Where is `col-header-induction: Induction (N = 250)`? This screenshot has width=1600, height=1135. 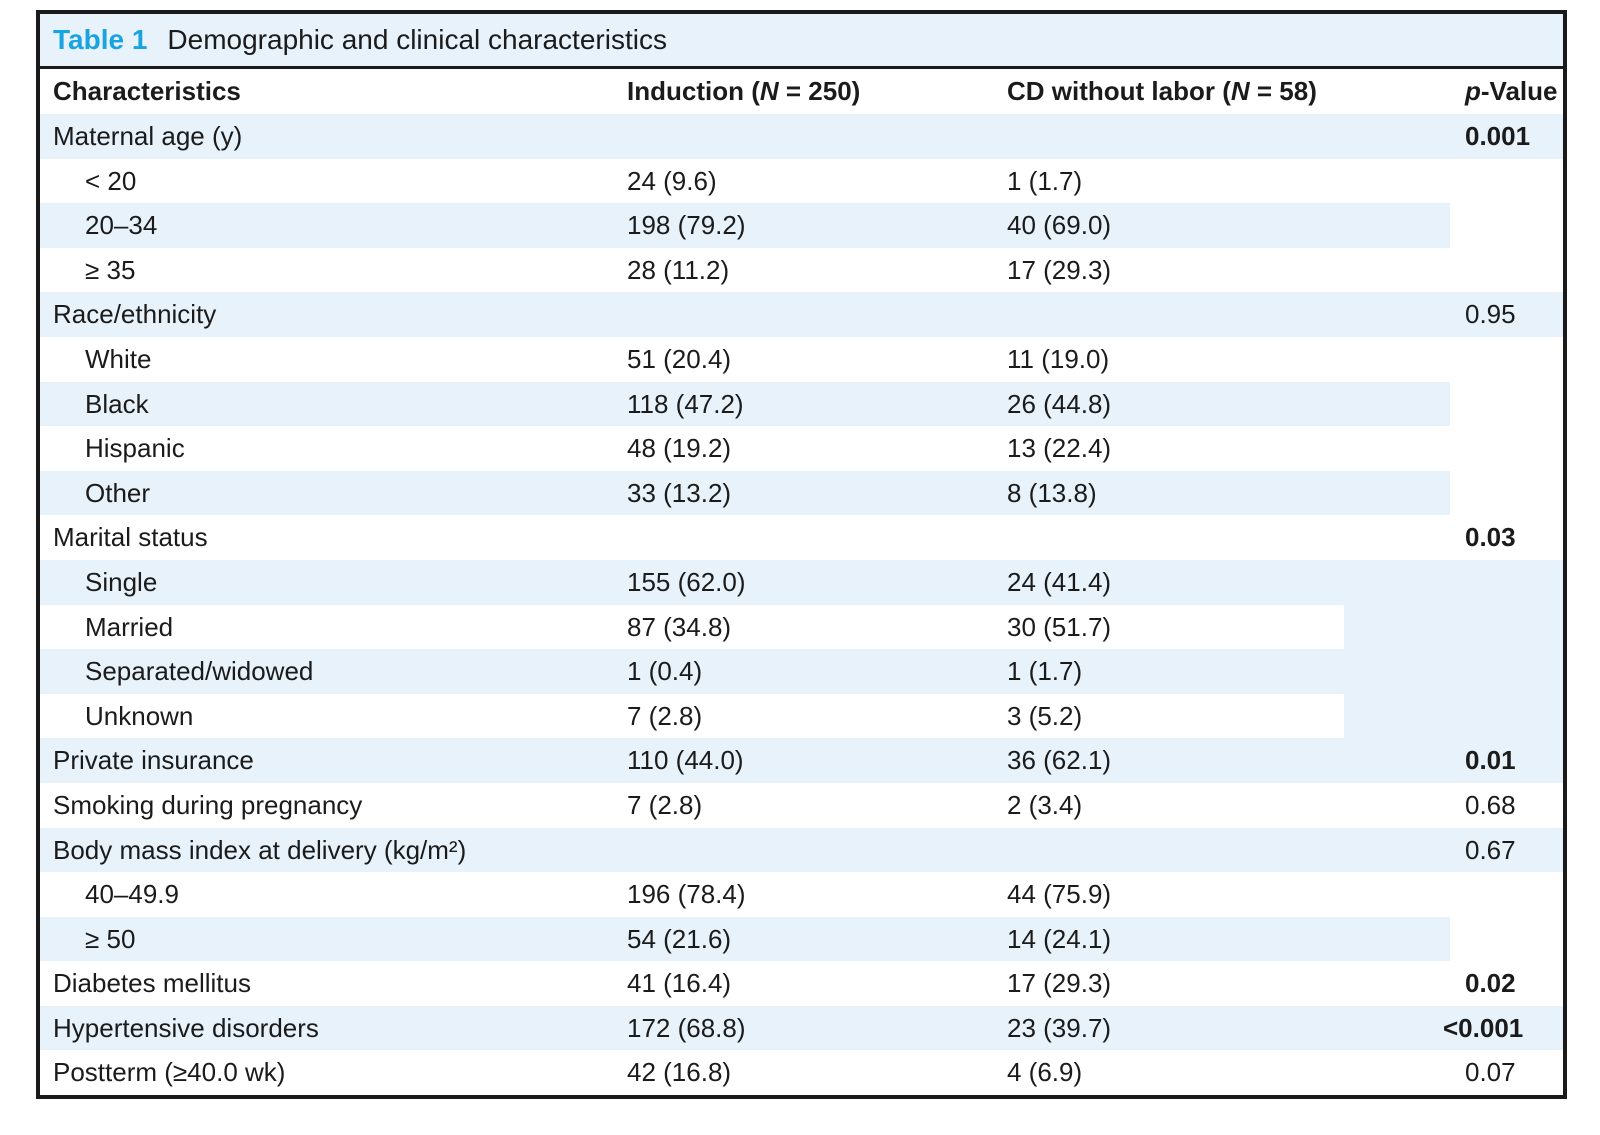
col-header-induction: Induction (N = 250) is located at coordinates (743, 91).